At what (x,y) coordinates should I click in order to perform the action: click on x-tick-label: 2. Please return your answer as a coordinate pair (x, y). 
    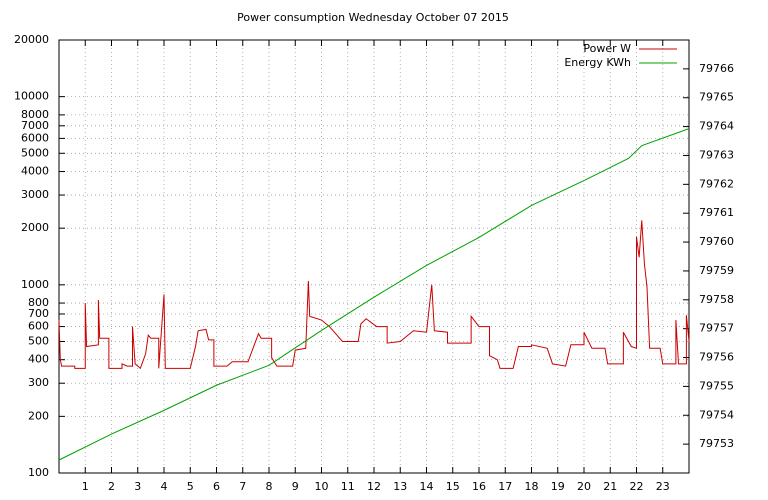
    Looking at the image, I should click on (111, 486).